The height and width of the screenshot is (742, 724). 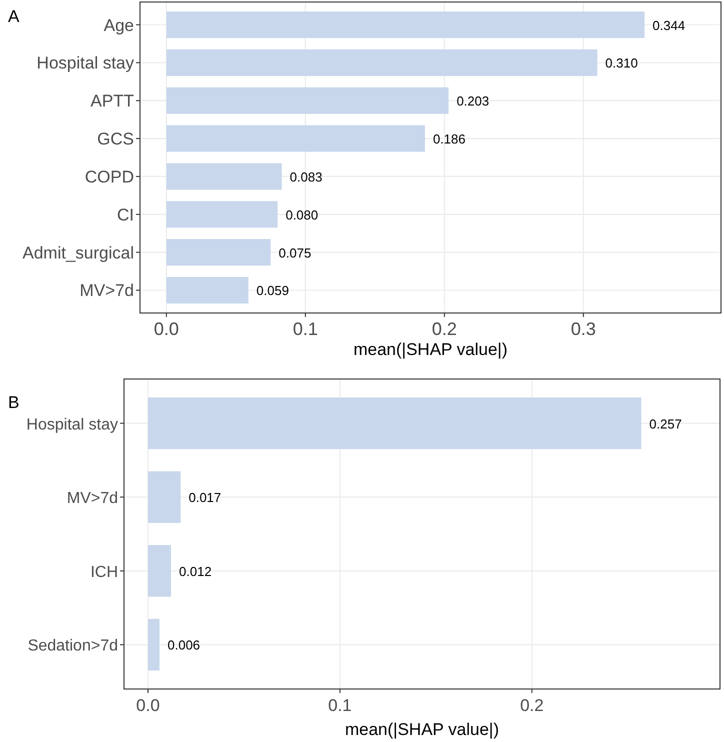 What do you see at coordinates (473, 101) in the screenshot?
I see `data-label: 0.203` at bounding box center [473, 101].